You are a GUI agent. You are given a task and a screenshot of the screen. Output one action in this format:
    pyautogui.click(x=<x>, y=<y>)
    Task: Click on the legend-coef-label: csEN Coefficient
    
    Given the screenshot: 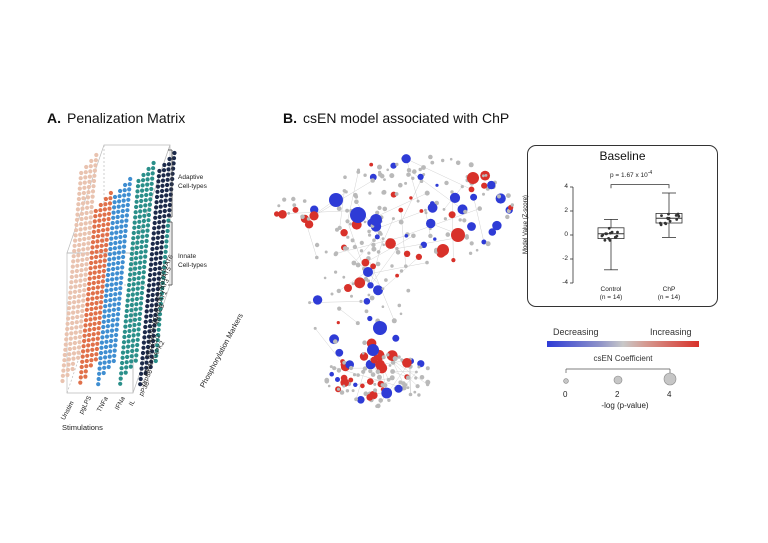 What is the action you would take?
    pyautogui.click(x=623, y=358)
    